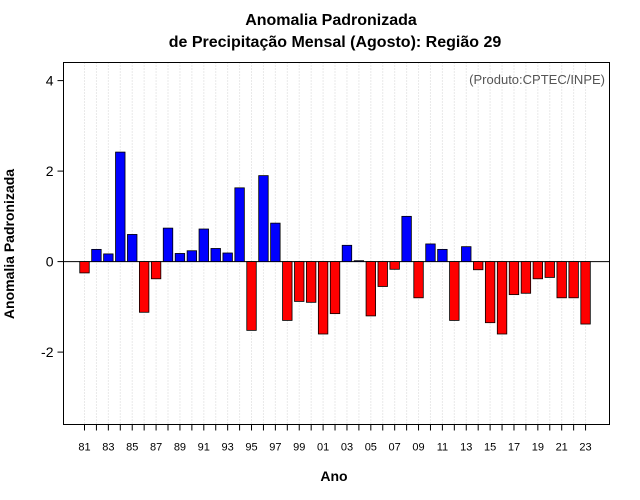  What do you see at coordinates (331, 20) in the screenshot?
I see `chart-title-line1: Anomalia Padronizada` at bounding box center [331, 20].